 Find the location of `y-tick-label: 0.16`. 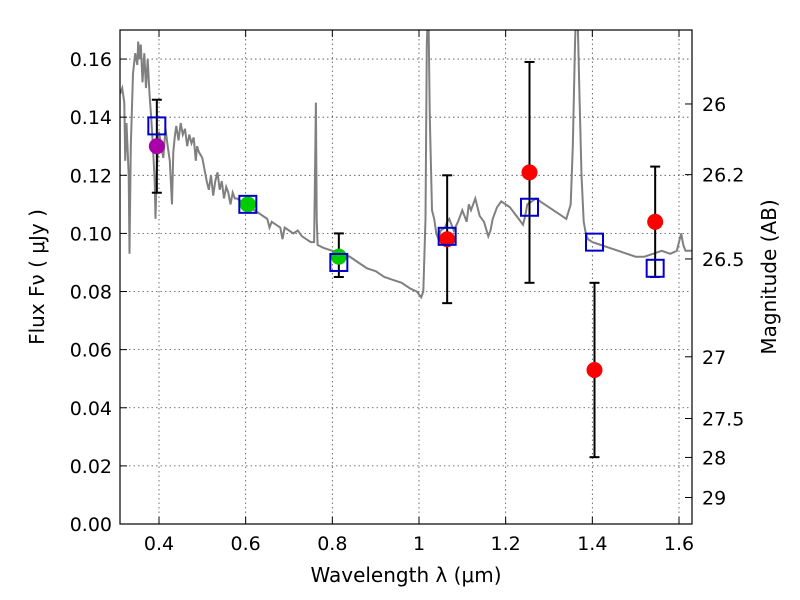

y-tick-label: 0.16 is located at coordinates (91, 60).